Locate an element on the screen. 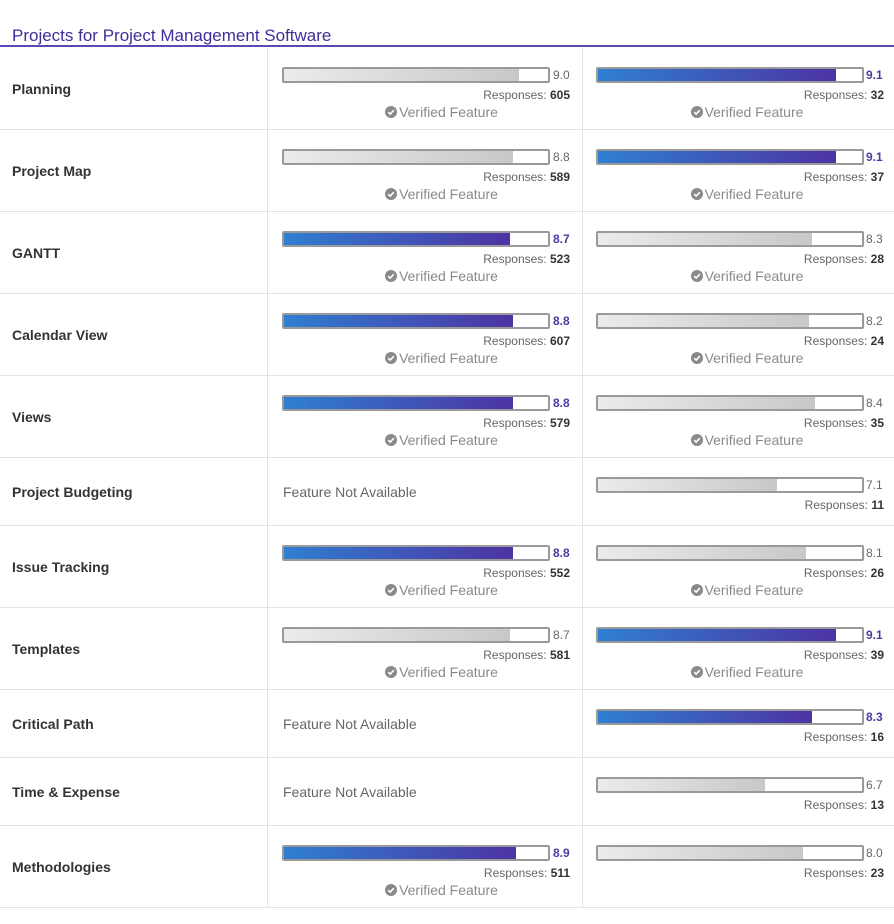 This screenshot has width=894, height=924. responses-count: Responses: 552 is located at coordinates (526, 573).